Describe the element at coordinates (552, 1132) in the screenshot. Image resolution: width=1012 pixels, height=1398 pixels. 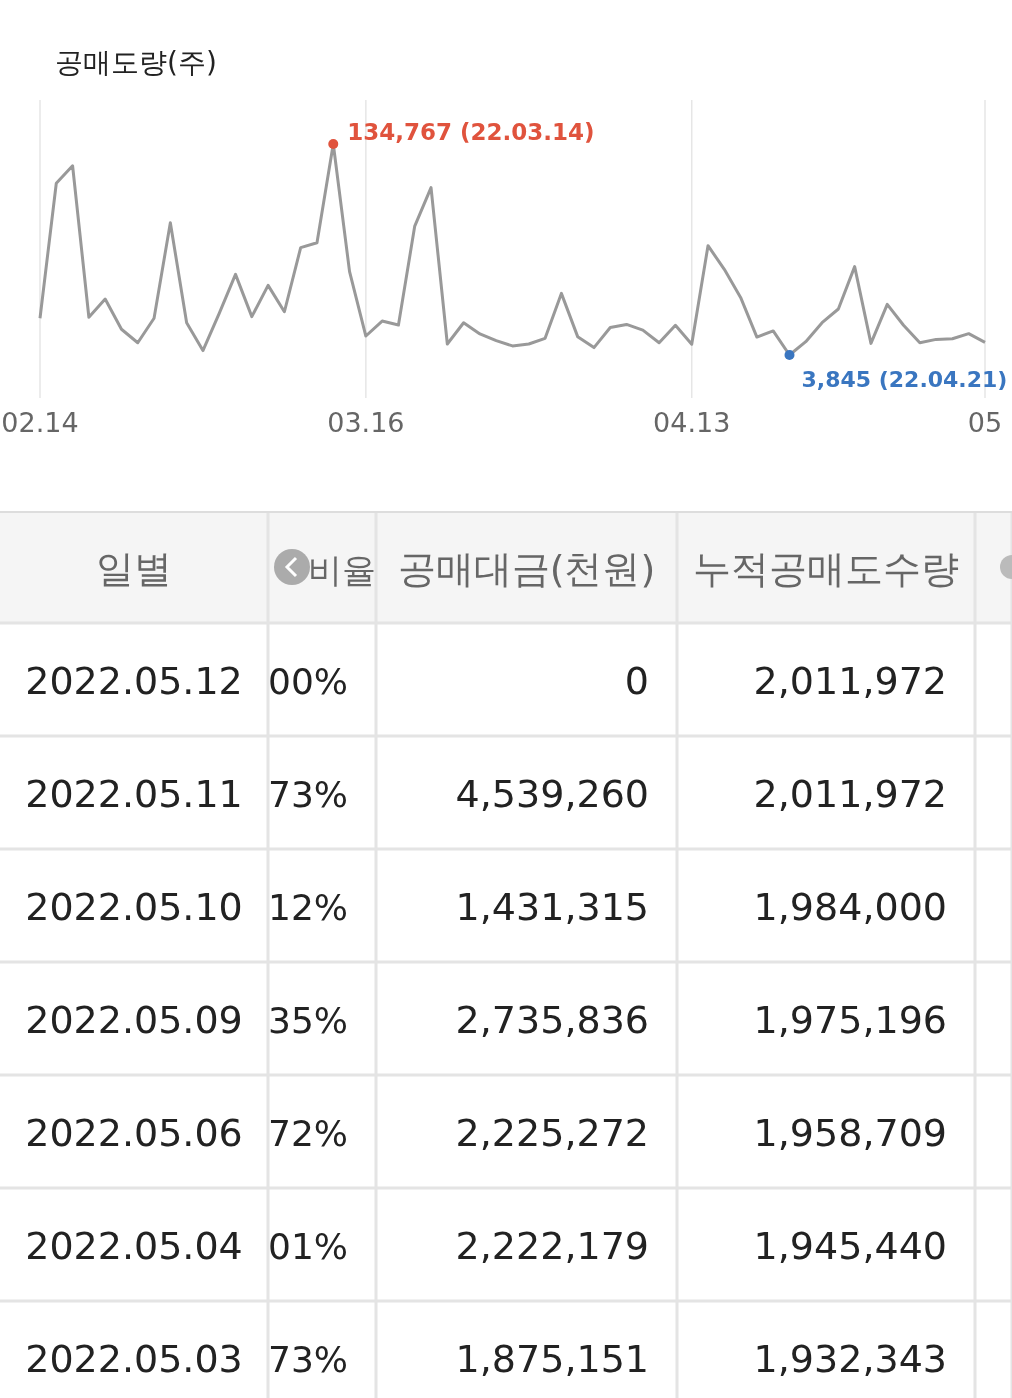
I see `text: 2,225,272` at that location.